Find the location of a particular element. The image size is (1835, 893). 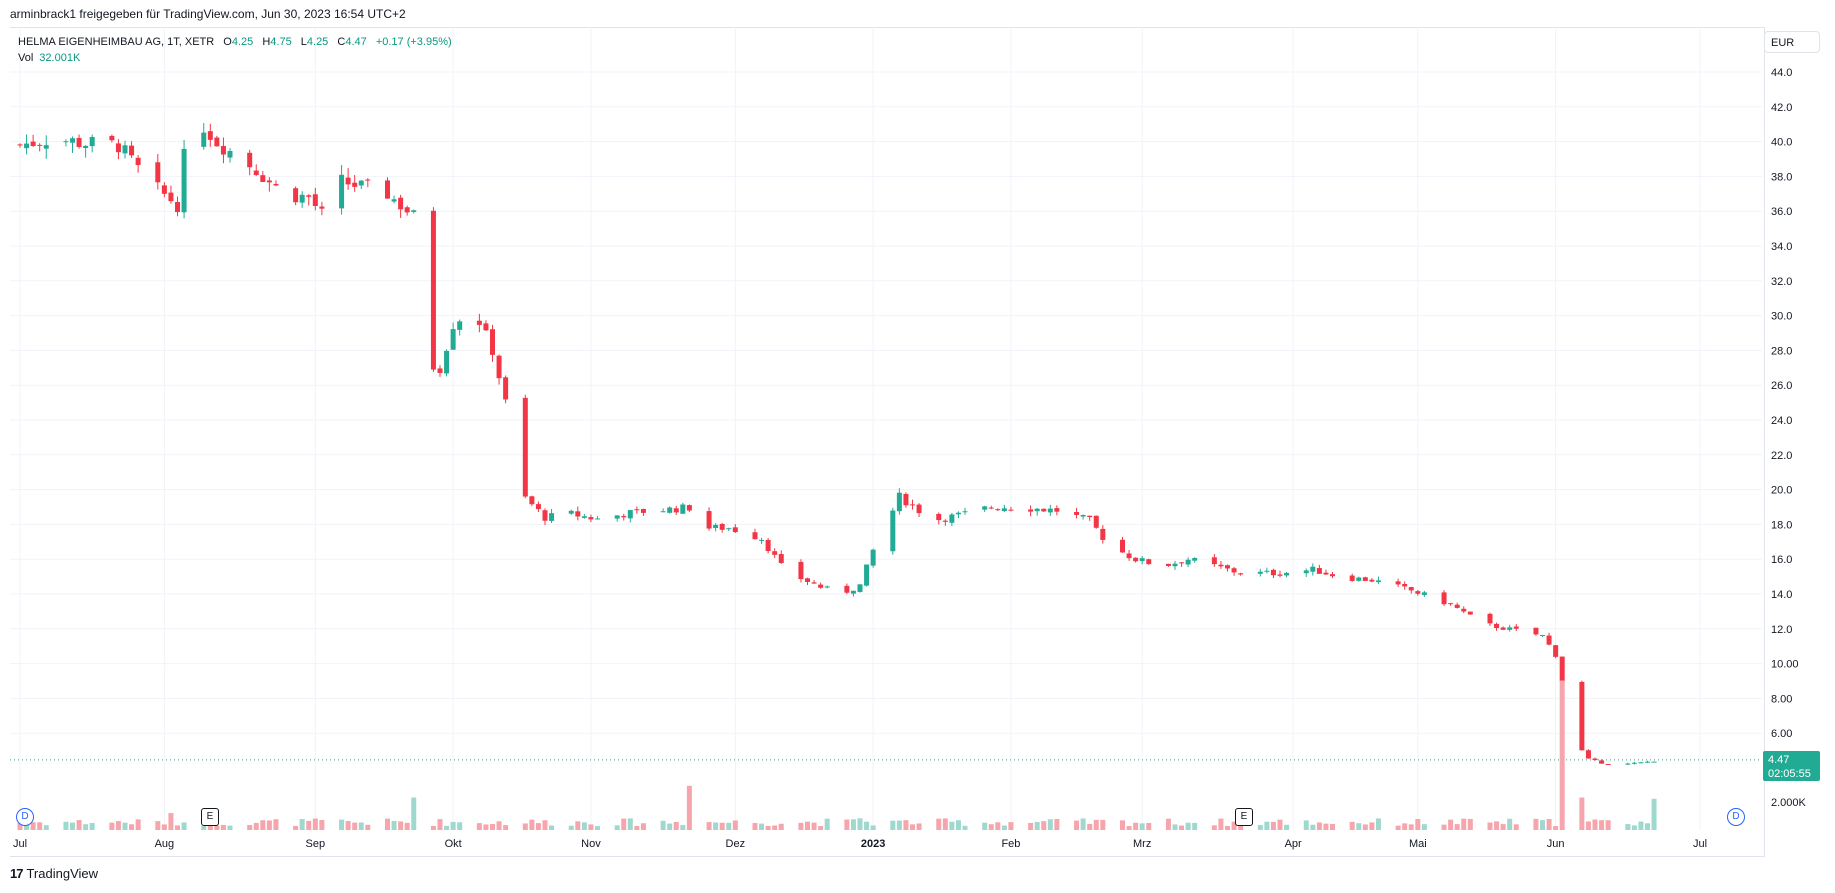

y-tick-label: 34.0 is located at coordinates (1781, 247).